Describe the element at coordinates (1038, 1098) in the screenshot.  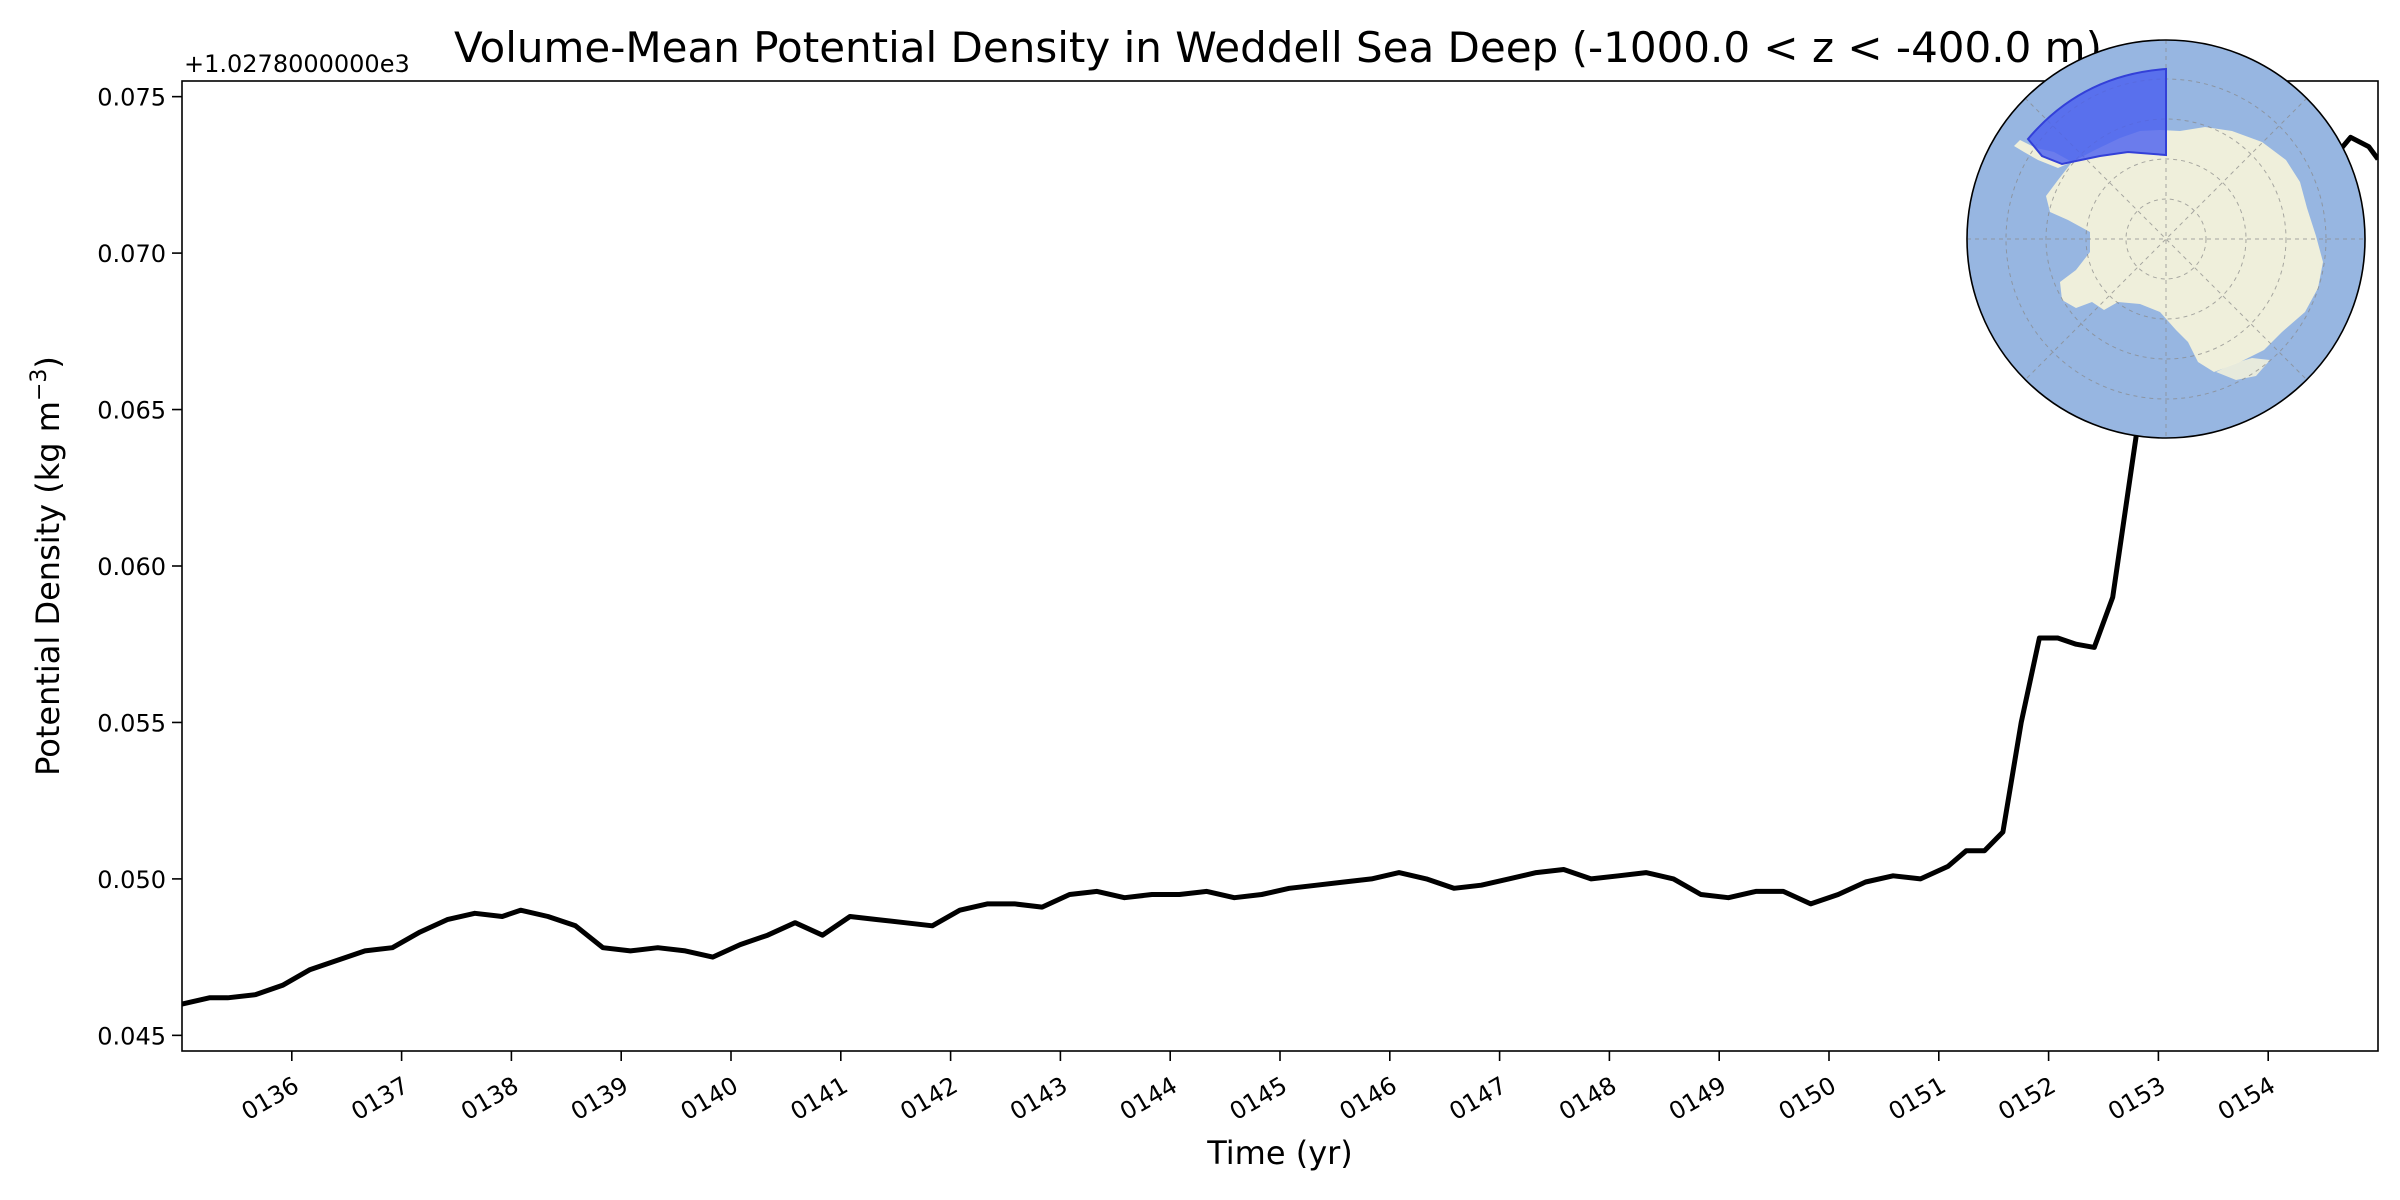
I see `x-tick-label: 0143` at that location.